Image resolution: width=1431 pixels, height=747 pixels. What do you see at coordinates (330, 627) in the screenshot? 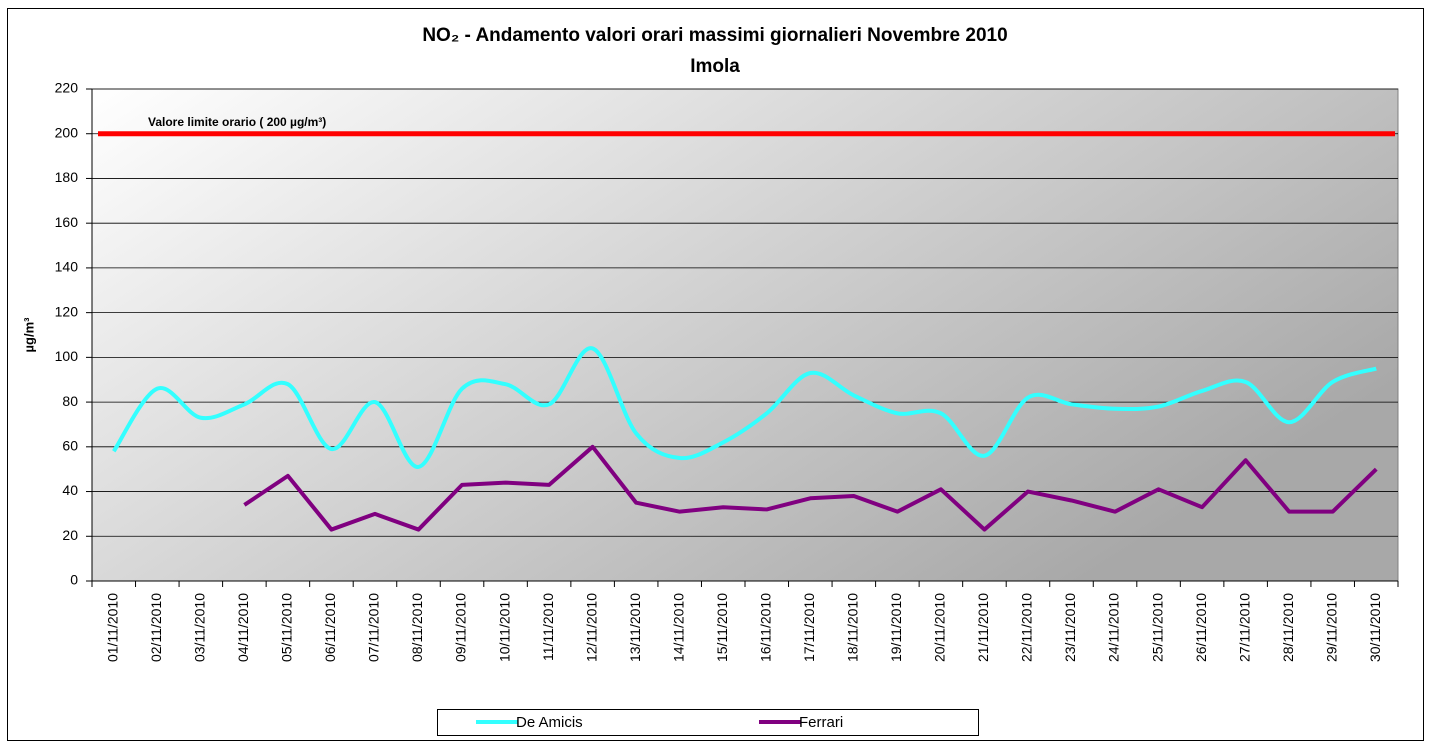
I see `x-tick-label: 06/11/2010` at bounding box center [330, 627].